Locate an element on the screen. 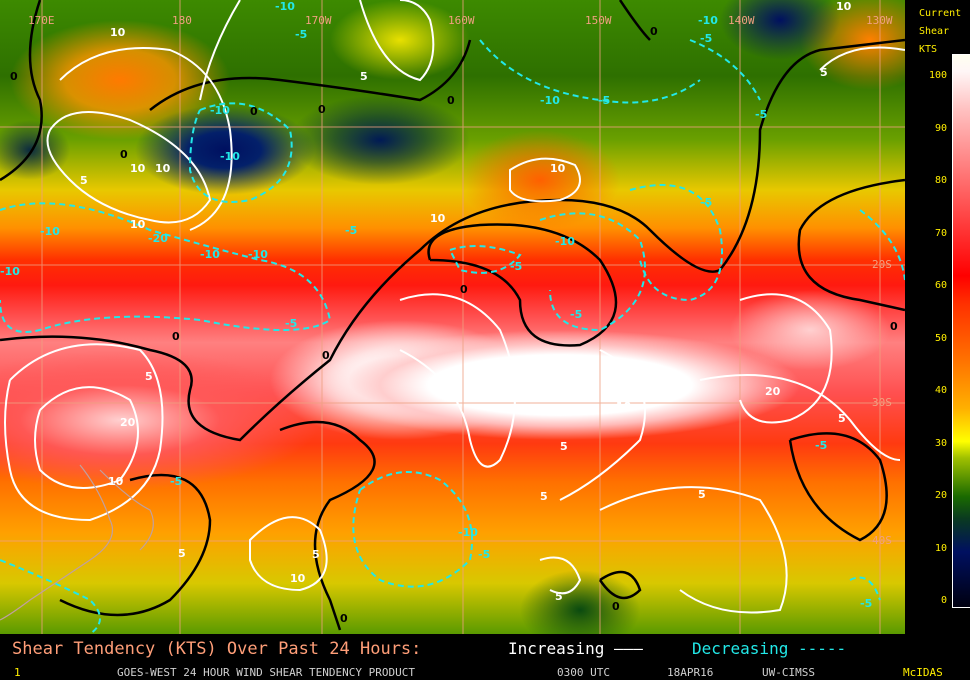  lon-label: 170E is located at coordinates (41, 20).